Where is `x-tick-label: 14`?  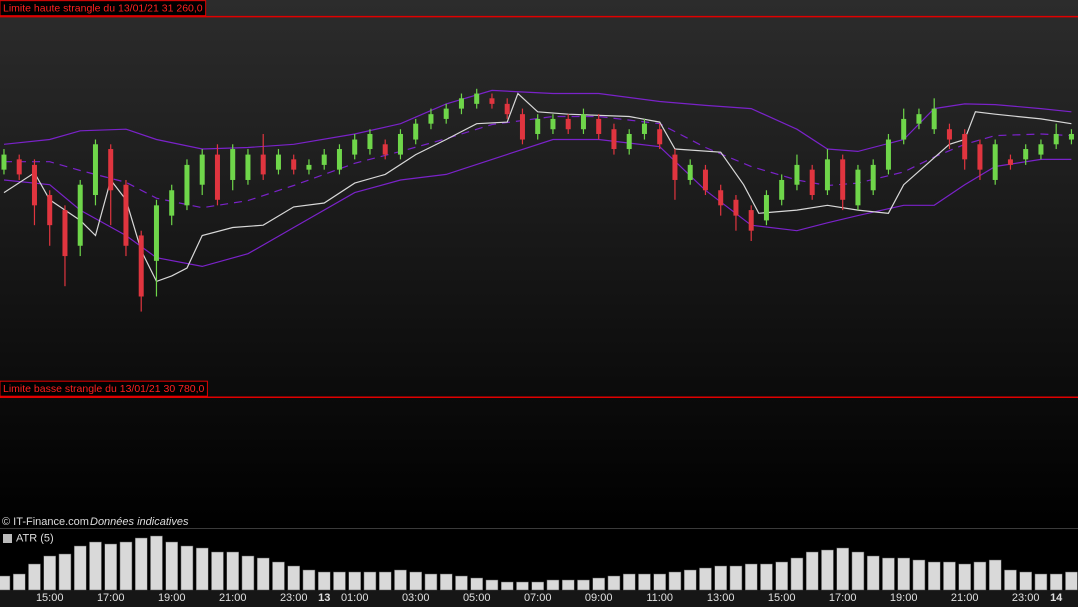 x-tick-label: 14 is located at coordinates (1056, 598).